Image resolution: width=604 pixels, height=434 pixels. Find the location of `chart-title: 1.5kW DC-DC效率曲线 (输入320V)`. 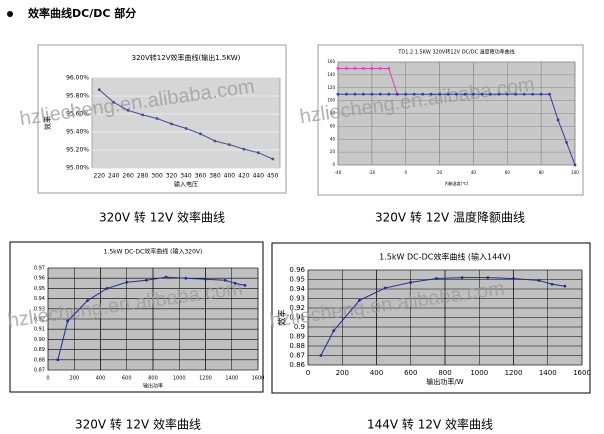

chart-title: 1.5kW DC-DC效率曲线 (输入320V) is located at coordinates (153, 252).